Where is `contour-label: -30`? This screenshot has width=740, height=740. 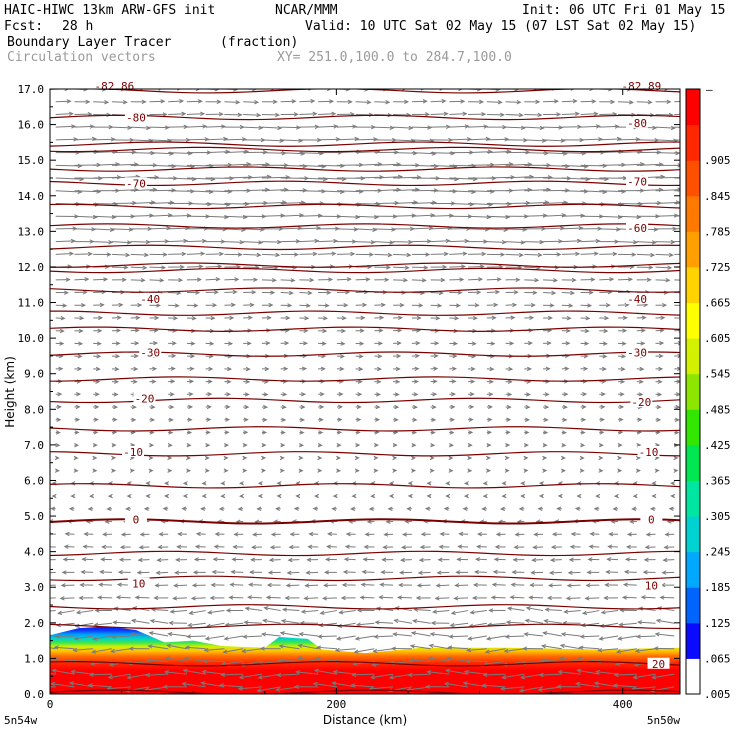
contour-label: -30 is located at coordinates (637, 352).